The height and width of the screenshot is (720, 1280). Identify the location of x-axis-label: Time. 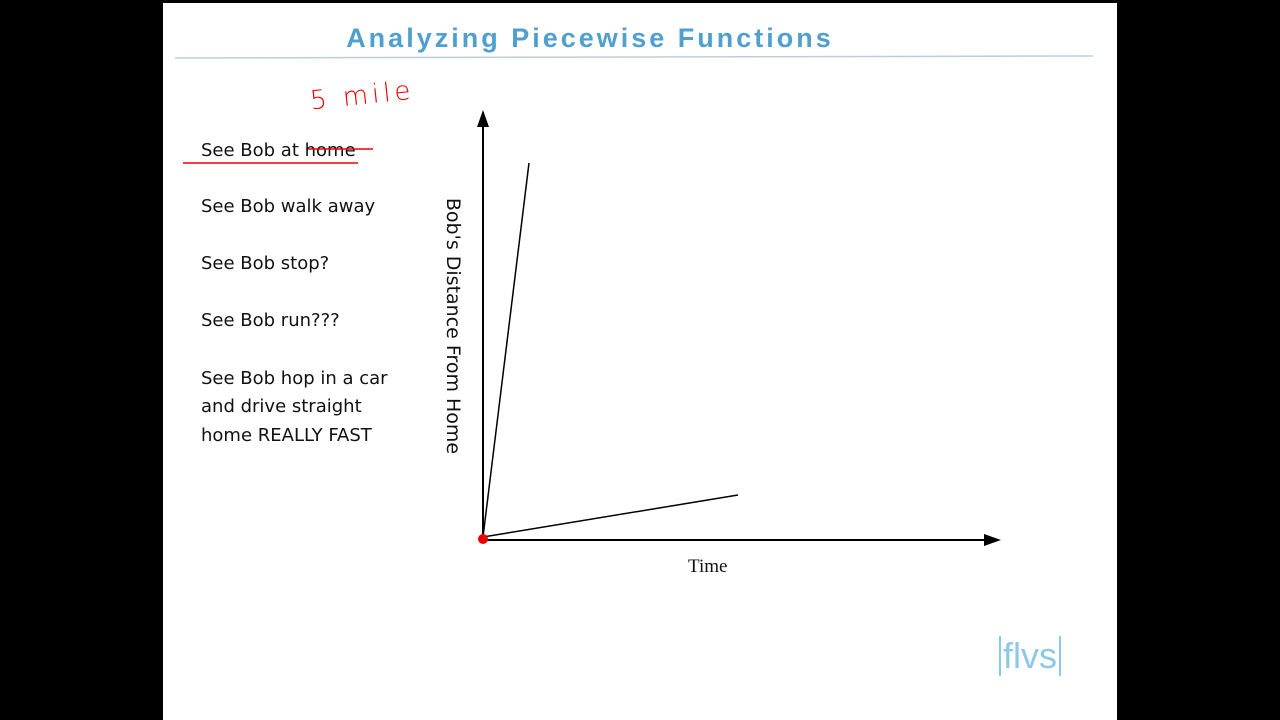
(708, 566).